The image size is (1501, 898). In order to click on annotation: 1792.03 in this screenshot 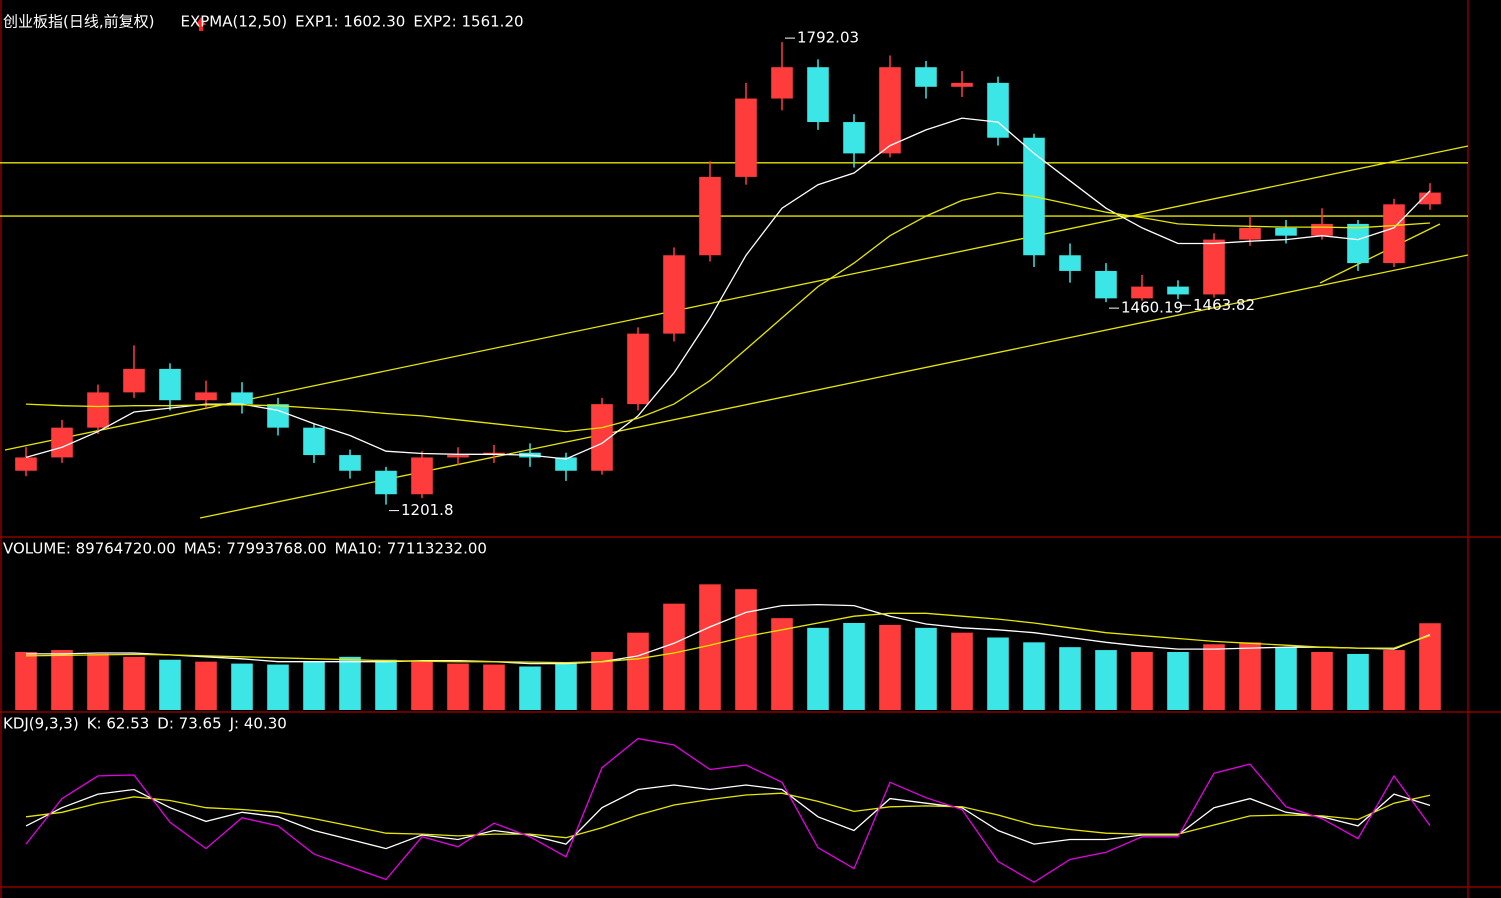, I will do `click(828, 38)`.